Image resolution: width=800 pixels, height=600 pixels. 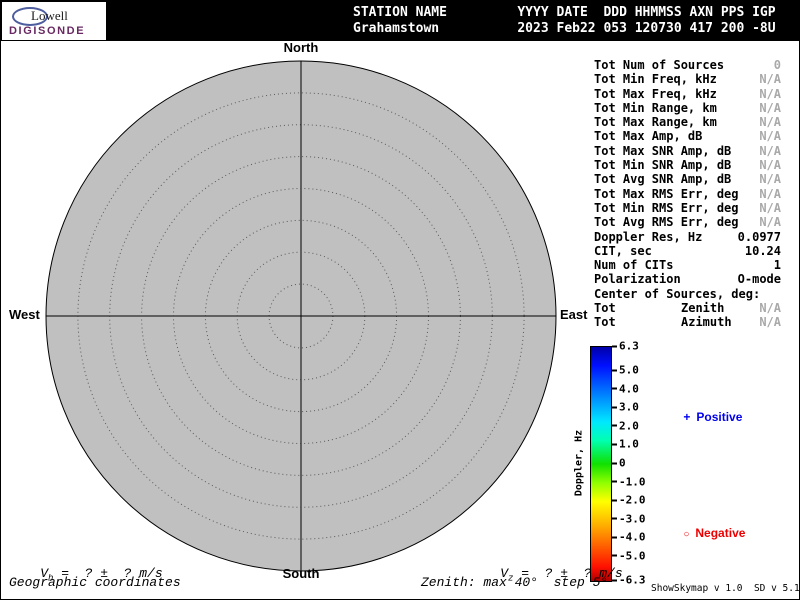 I want to click on header-column: YYYY DATE 2023 Feb22, so click(x=560, y=21).